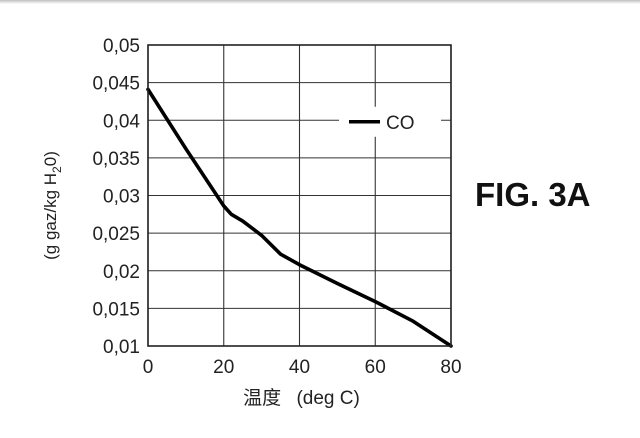  What do you see at coordinates (57, 169) in the screenshot?
I see `y-axis-label-subscript: 2` at bounding box center [57, 169].